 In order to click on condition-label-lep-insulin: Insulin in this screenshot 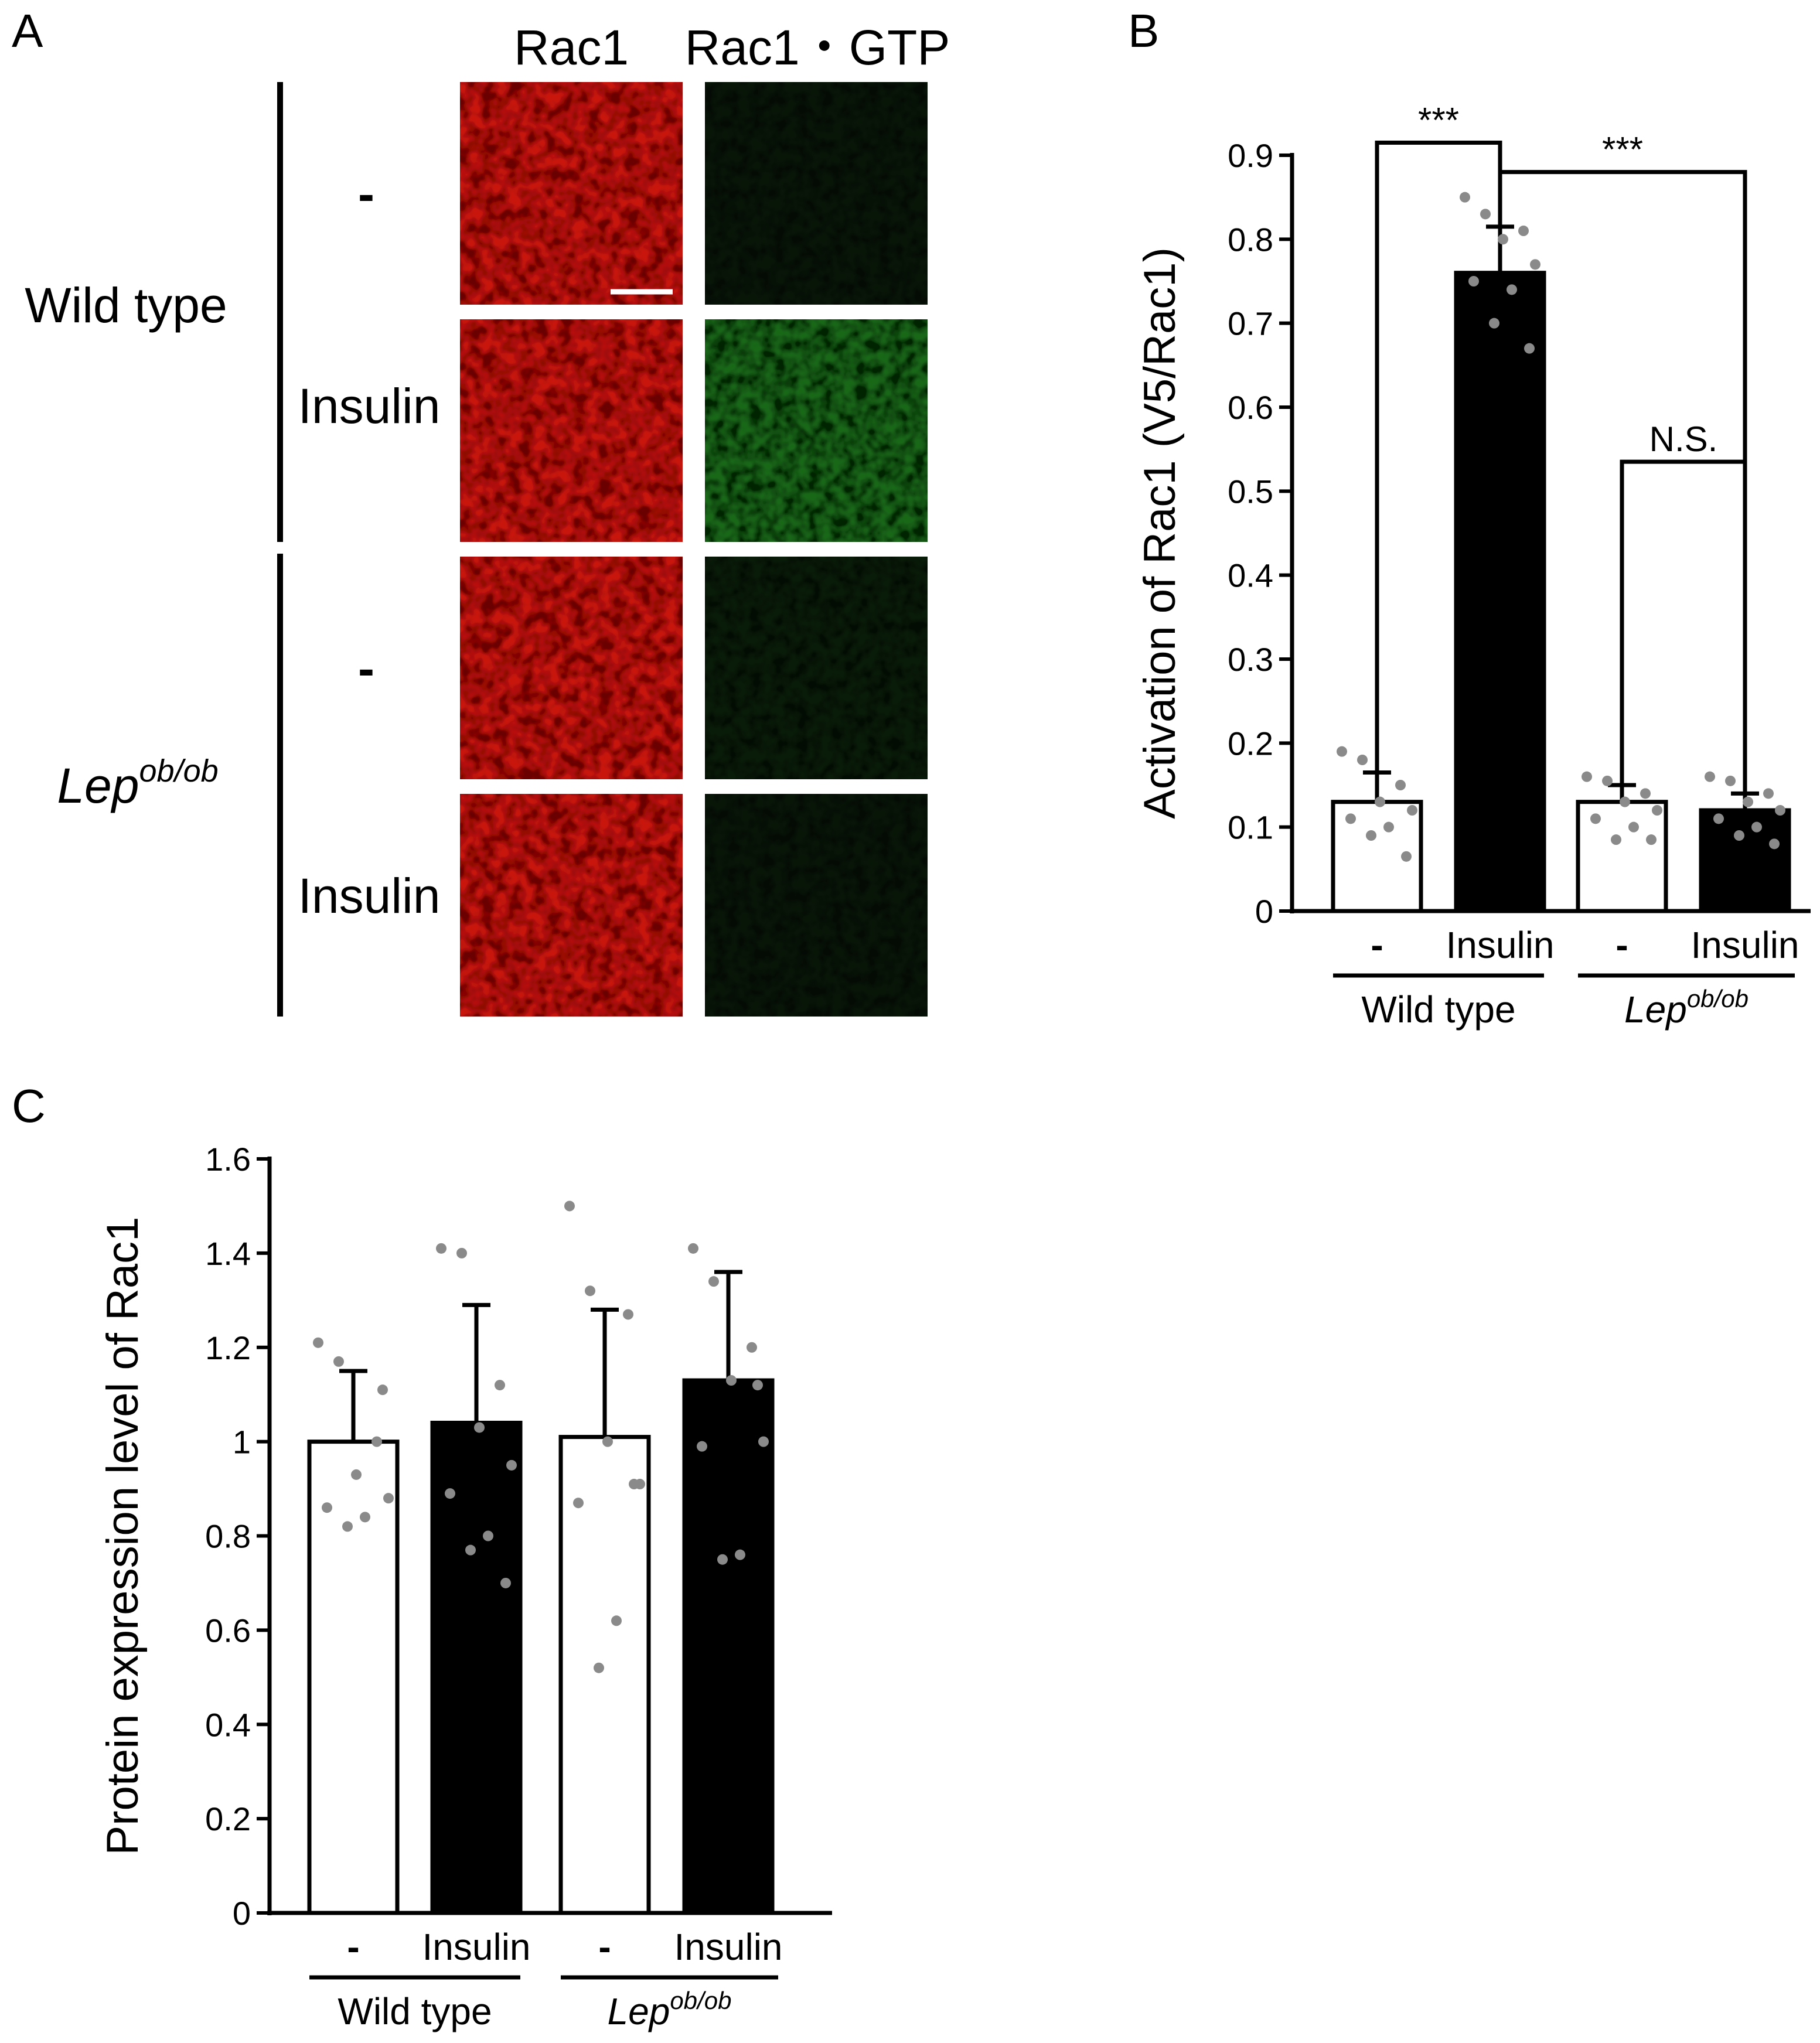, I will do `click(369, 895)`.